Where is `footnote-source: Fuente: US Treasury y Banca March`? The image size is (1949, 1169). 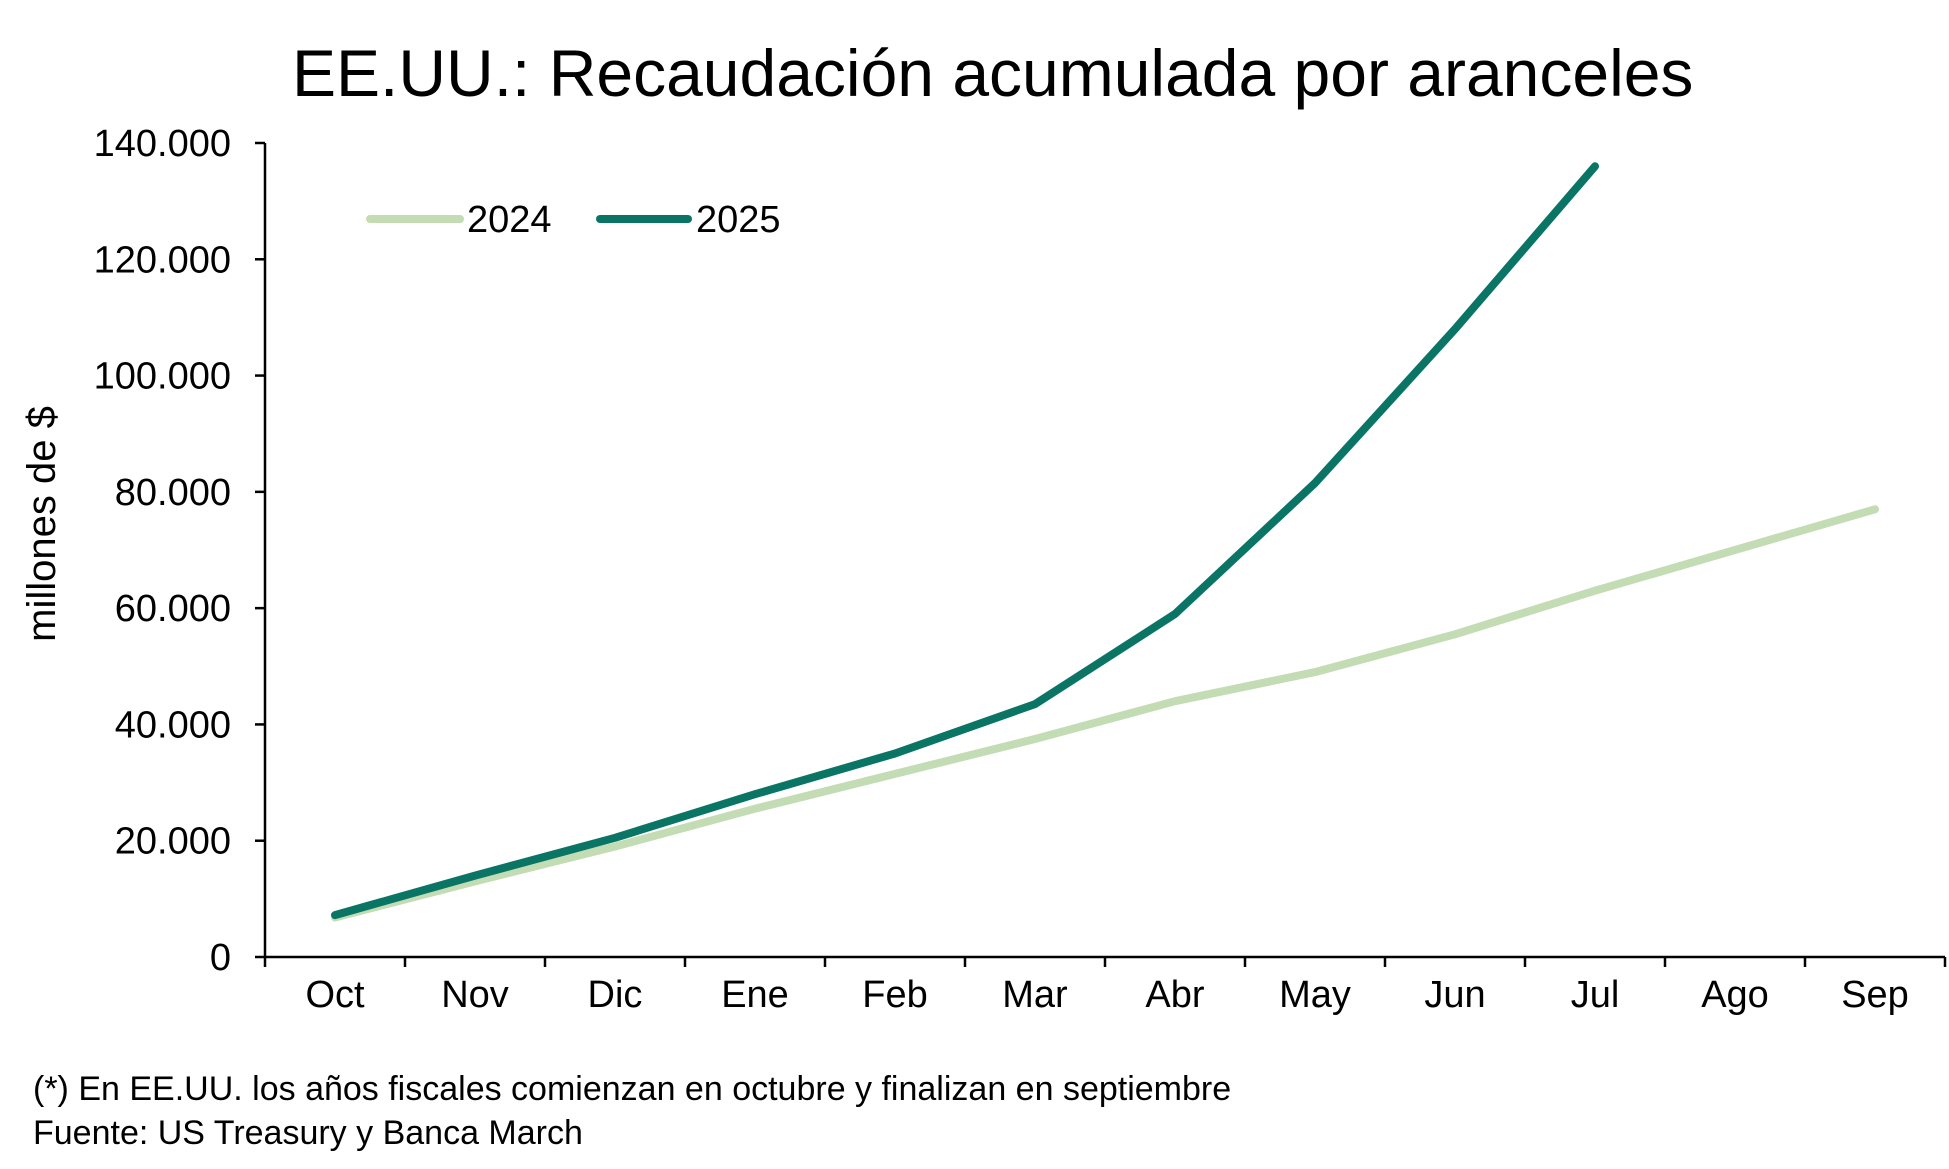 footnote-source: Fuente: US Treasury y Banca March is located at coordinates (308, 1133).